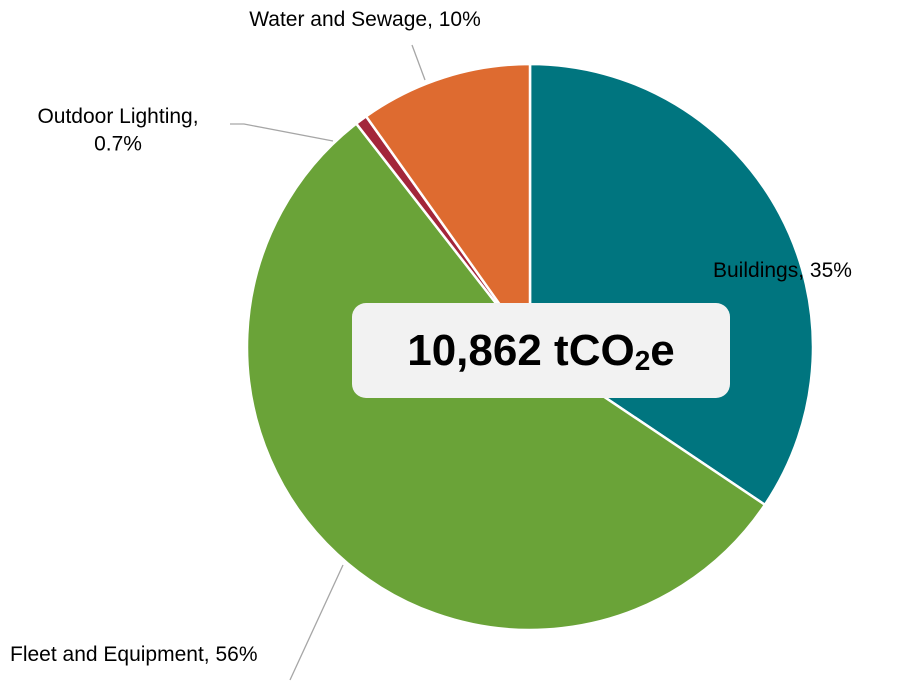 The image size is (899, 685). I want to click on total: 10,862, so click(474, 350).